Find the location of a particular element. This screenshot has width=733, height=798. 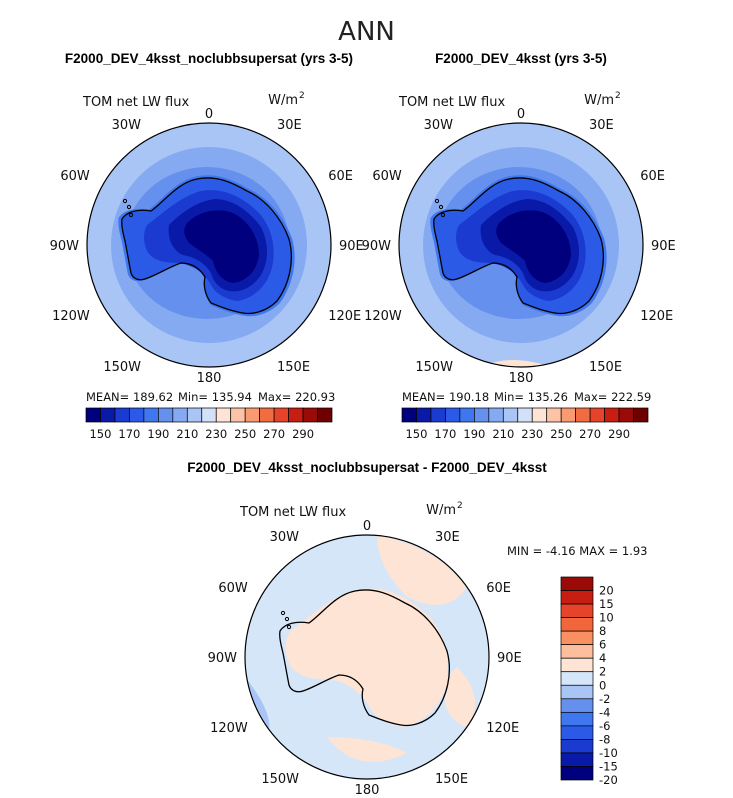

lon-label-60e: 60E is located at coordinates (498, 588).